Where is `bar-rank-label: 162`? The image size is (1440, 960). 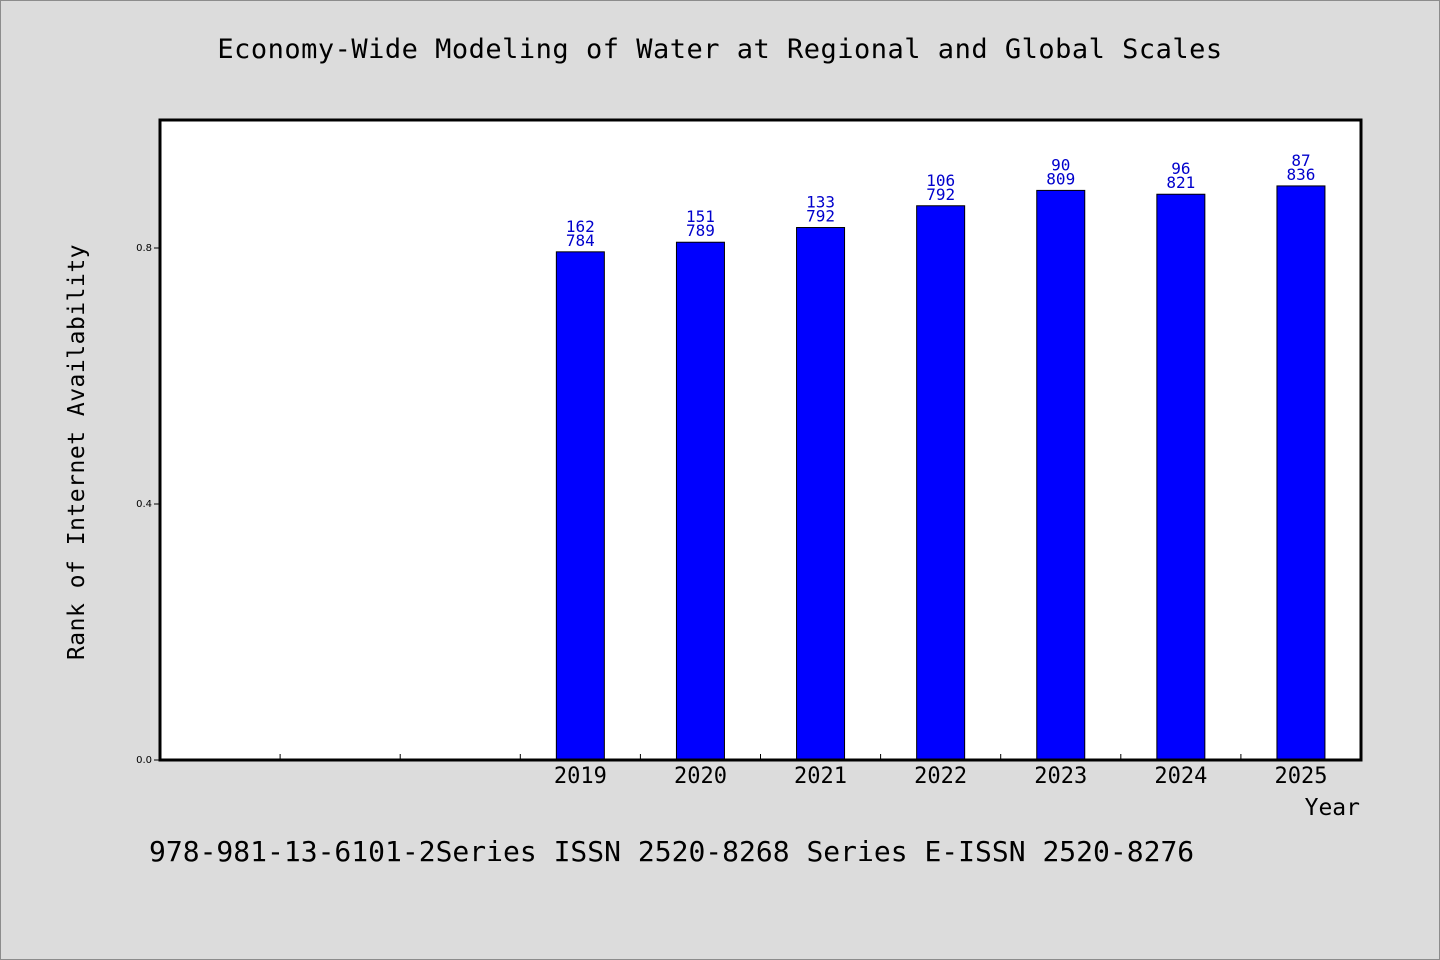 bar-rank-label: 162 is located at coordinates (580, 226).